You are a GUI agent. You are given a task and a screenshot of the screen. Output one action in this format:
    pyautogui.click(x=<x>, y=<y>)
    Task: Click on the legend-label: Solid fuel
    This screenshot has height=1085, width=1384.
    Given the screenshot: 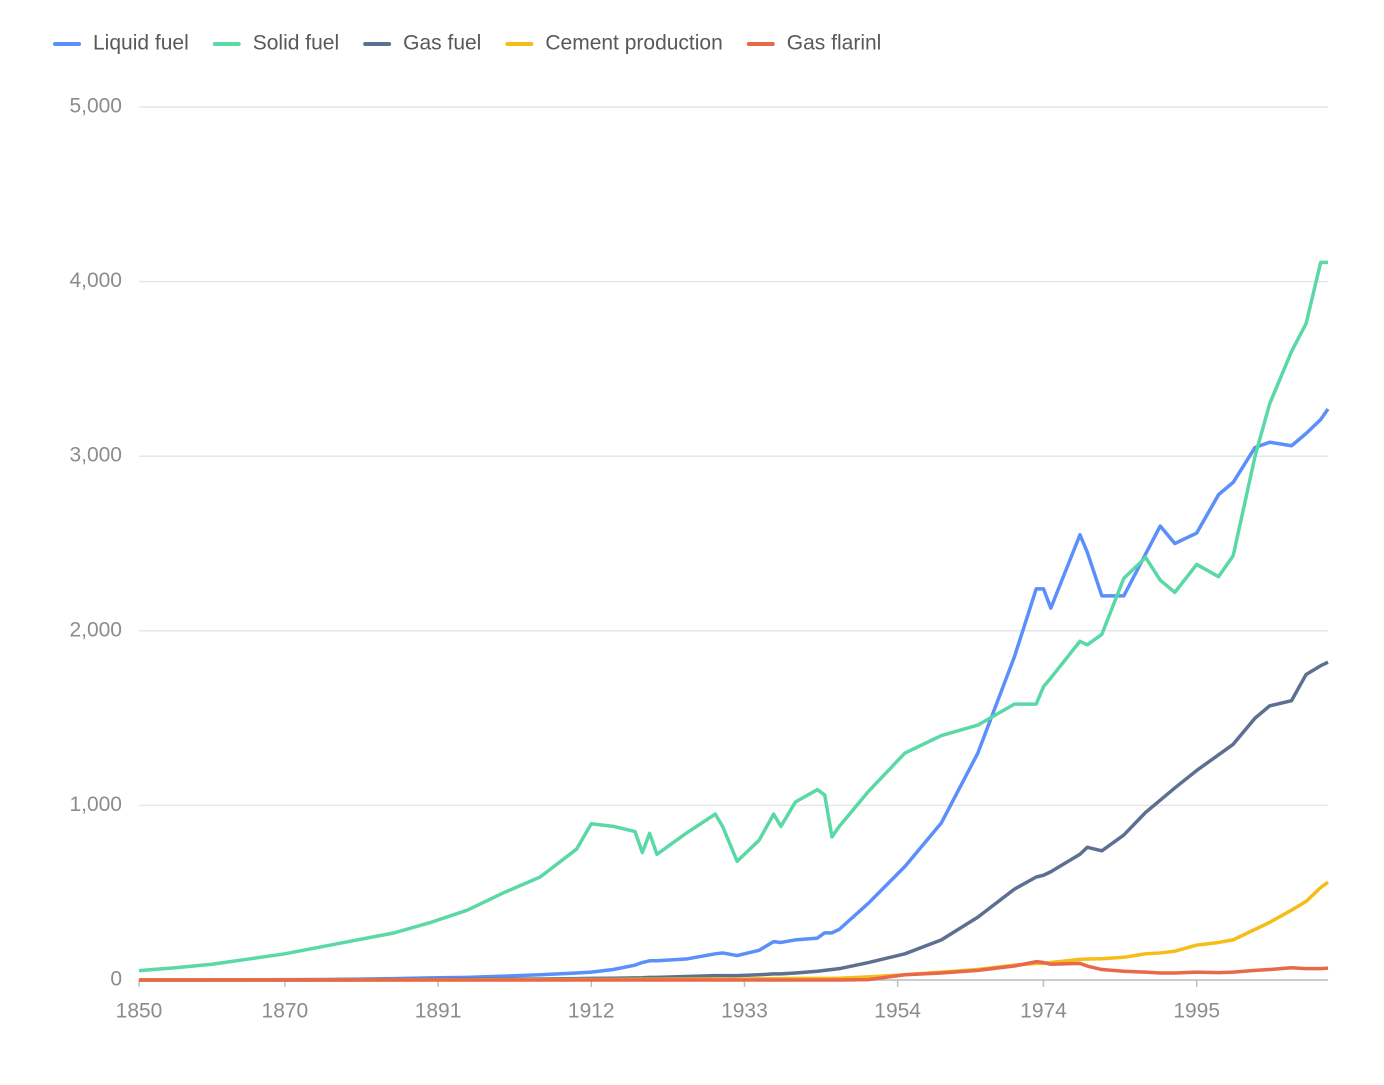 What is the action you would take?
    pyautogui.click(x=296, y=43)
    